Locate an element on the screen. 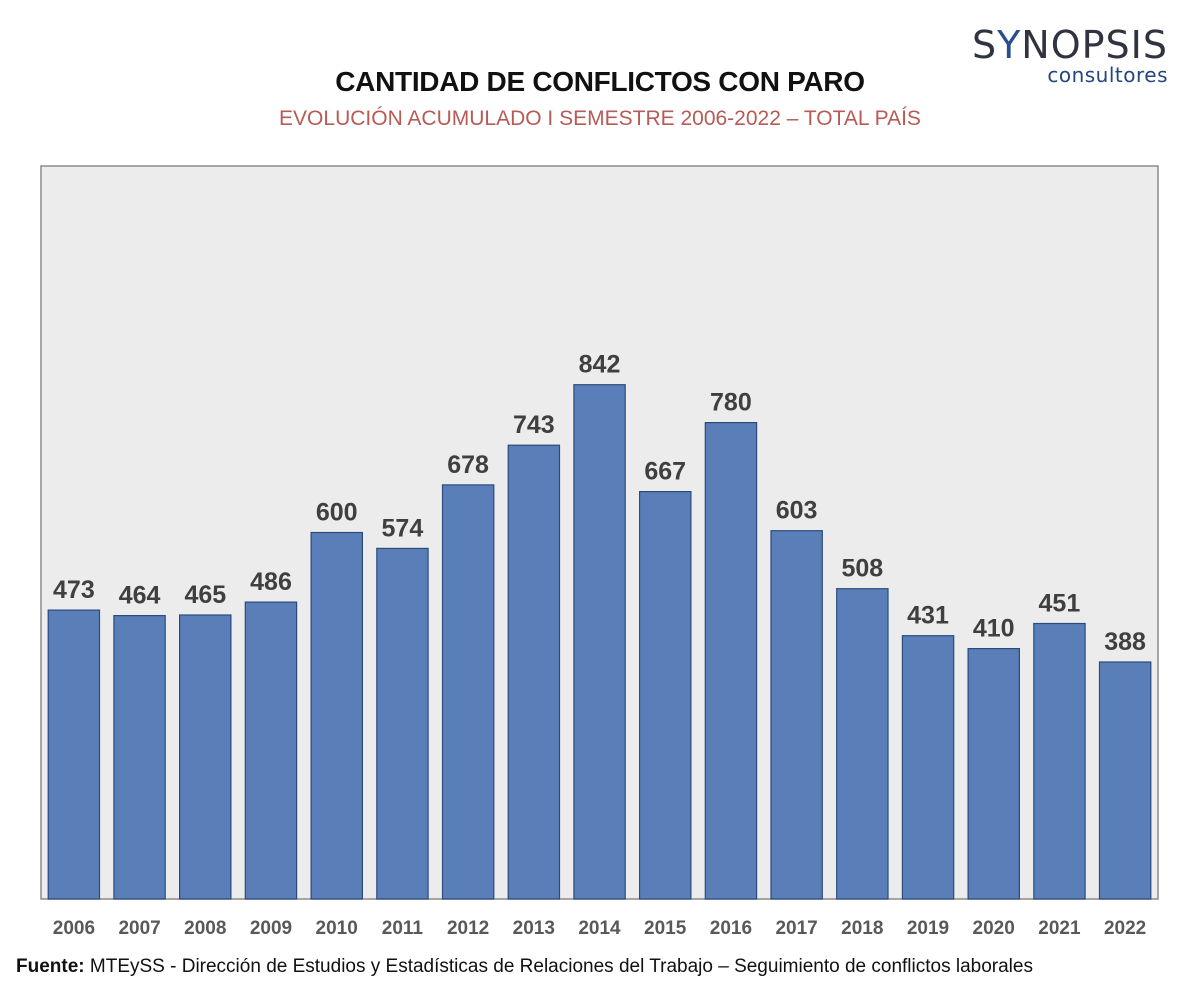 This screenshot has height=994, width=1200. x-tick-label-2007: 2007 is located at coordinates (139, 928).